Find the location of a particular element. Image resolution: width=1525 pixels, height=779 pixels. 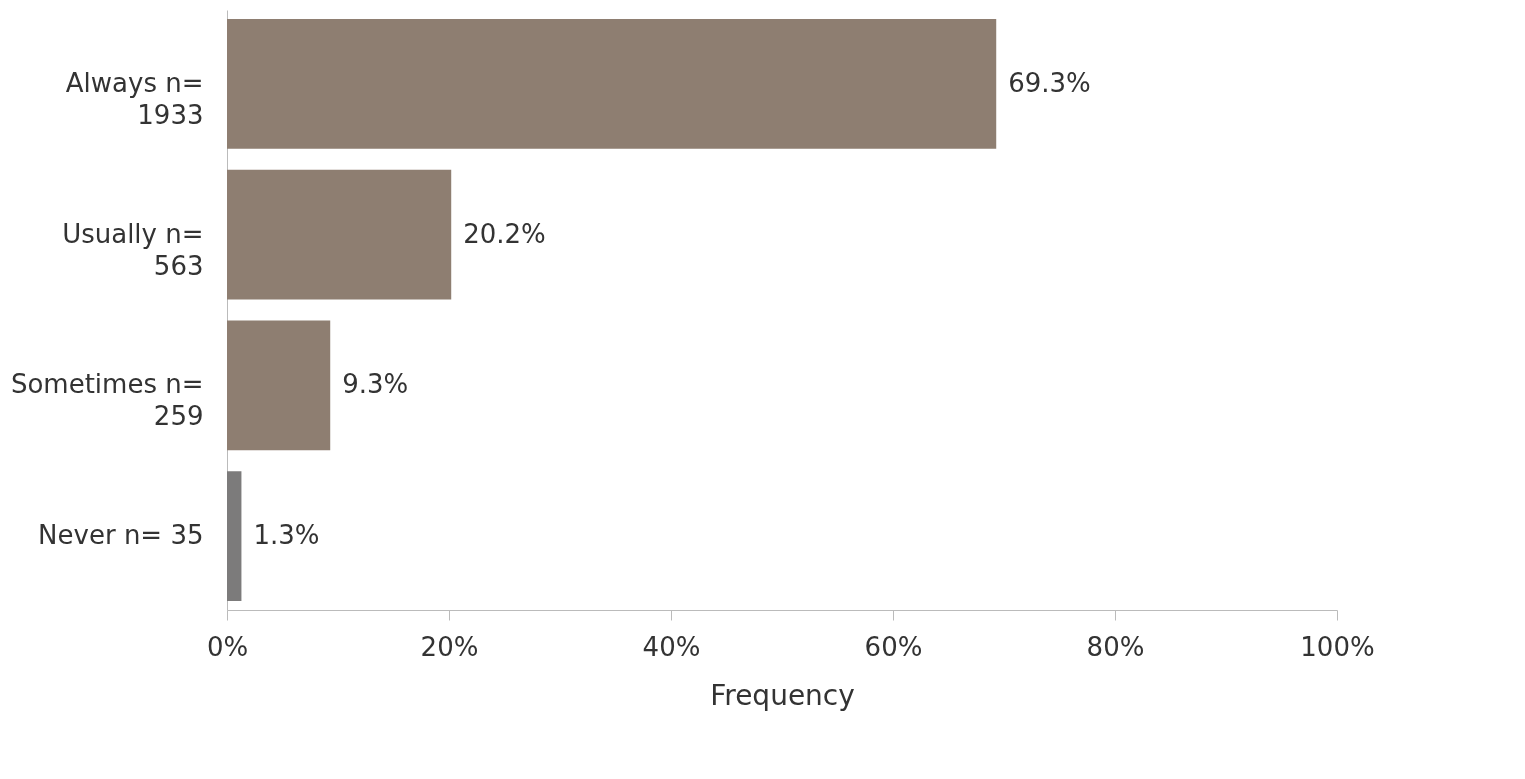

data-label: 9.3% is located at coordinates (375, 384).